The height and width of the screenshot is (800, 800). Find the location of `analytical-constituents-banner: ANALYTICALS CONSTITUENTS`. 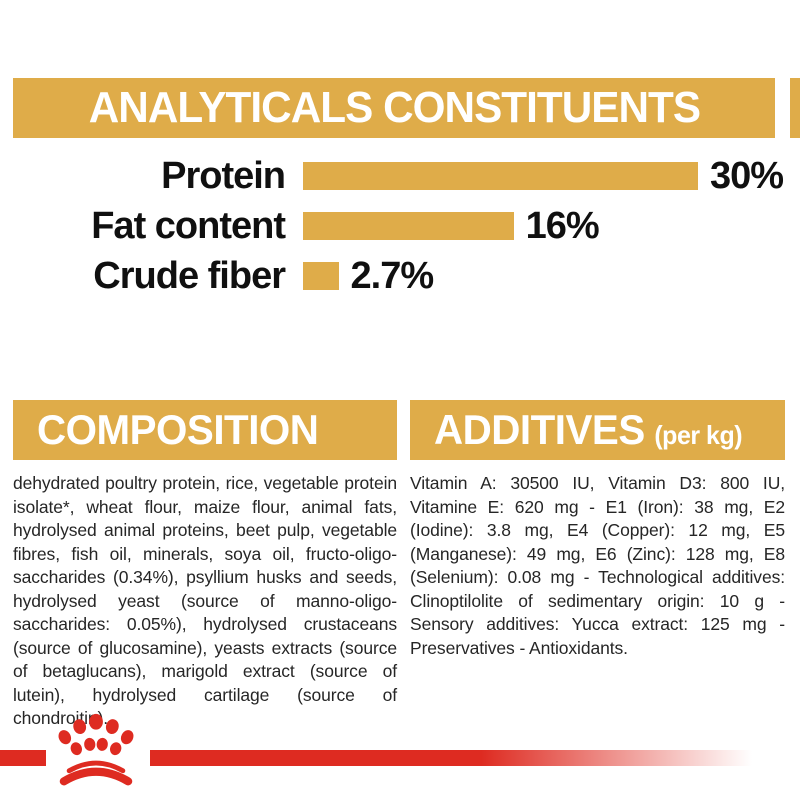

analytical-constituents-banner: ANALYTICALS CONSTITUENTS is located at coordinates (394, 108).